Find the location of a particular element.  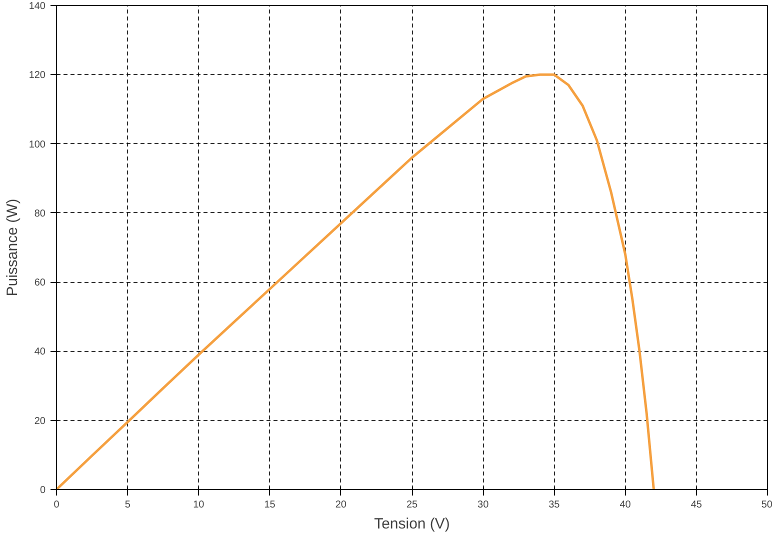

x-tick-label: 10 is located at coordinates (199, 505).